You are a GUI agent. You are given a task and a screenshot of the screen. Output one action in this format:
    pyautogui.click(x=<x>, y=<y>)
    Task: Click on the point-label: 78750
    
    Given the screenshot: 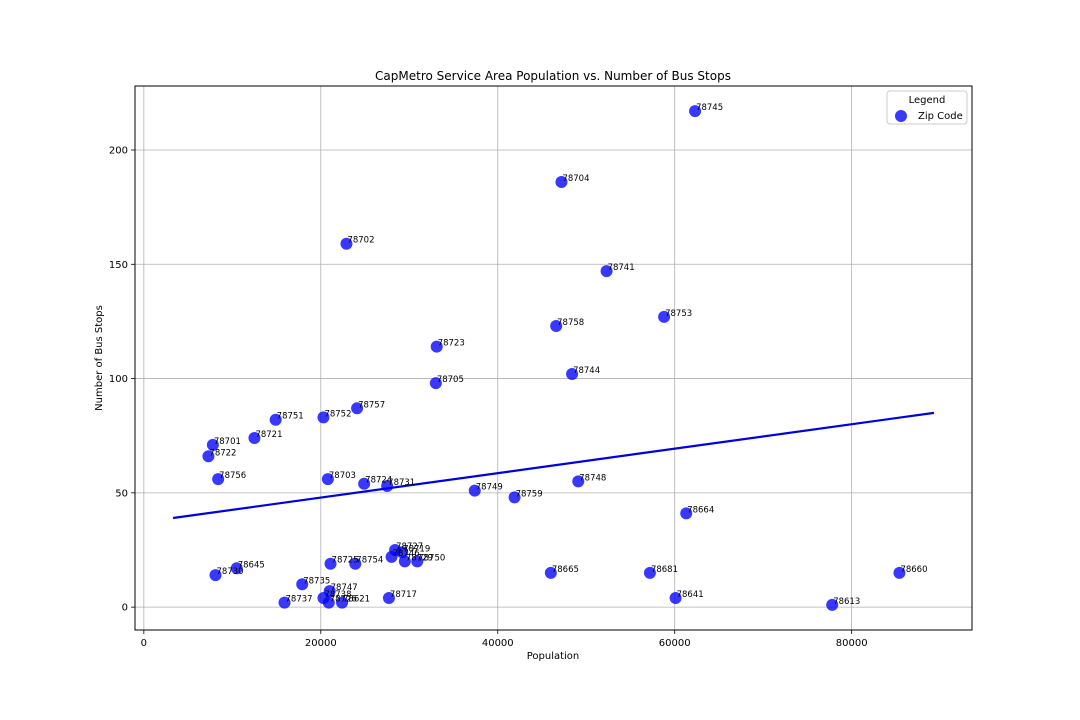 What is the action you would take?
    pyautogui.click(x=431, y=558)
    